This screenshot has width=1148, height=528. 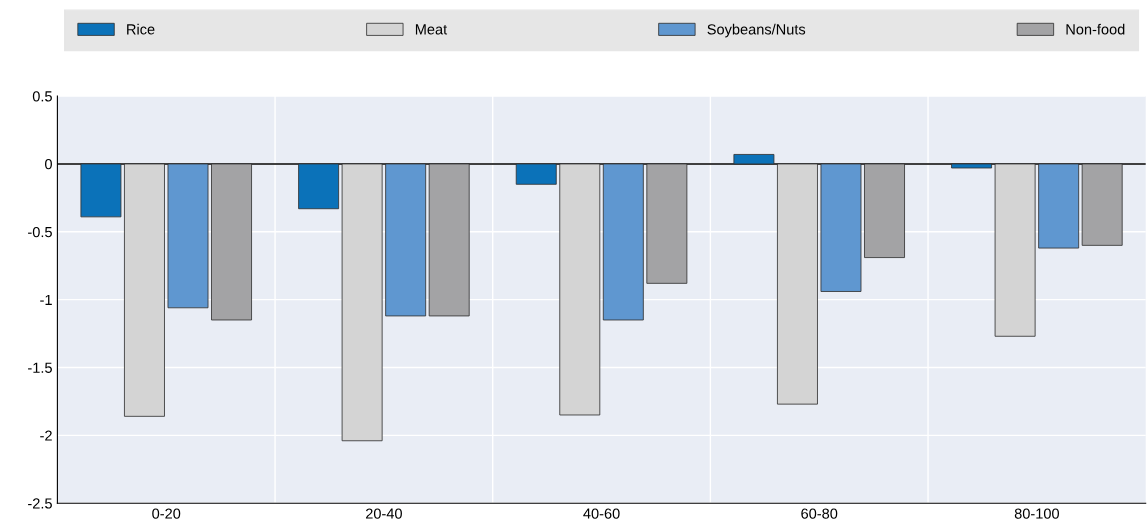 I want to click on legend-label: Meat, so click(x=431, y=29).